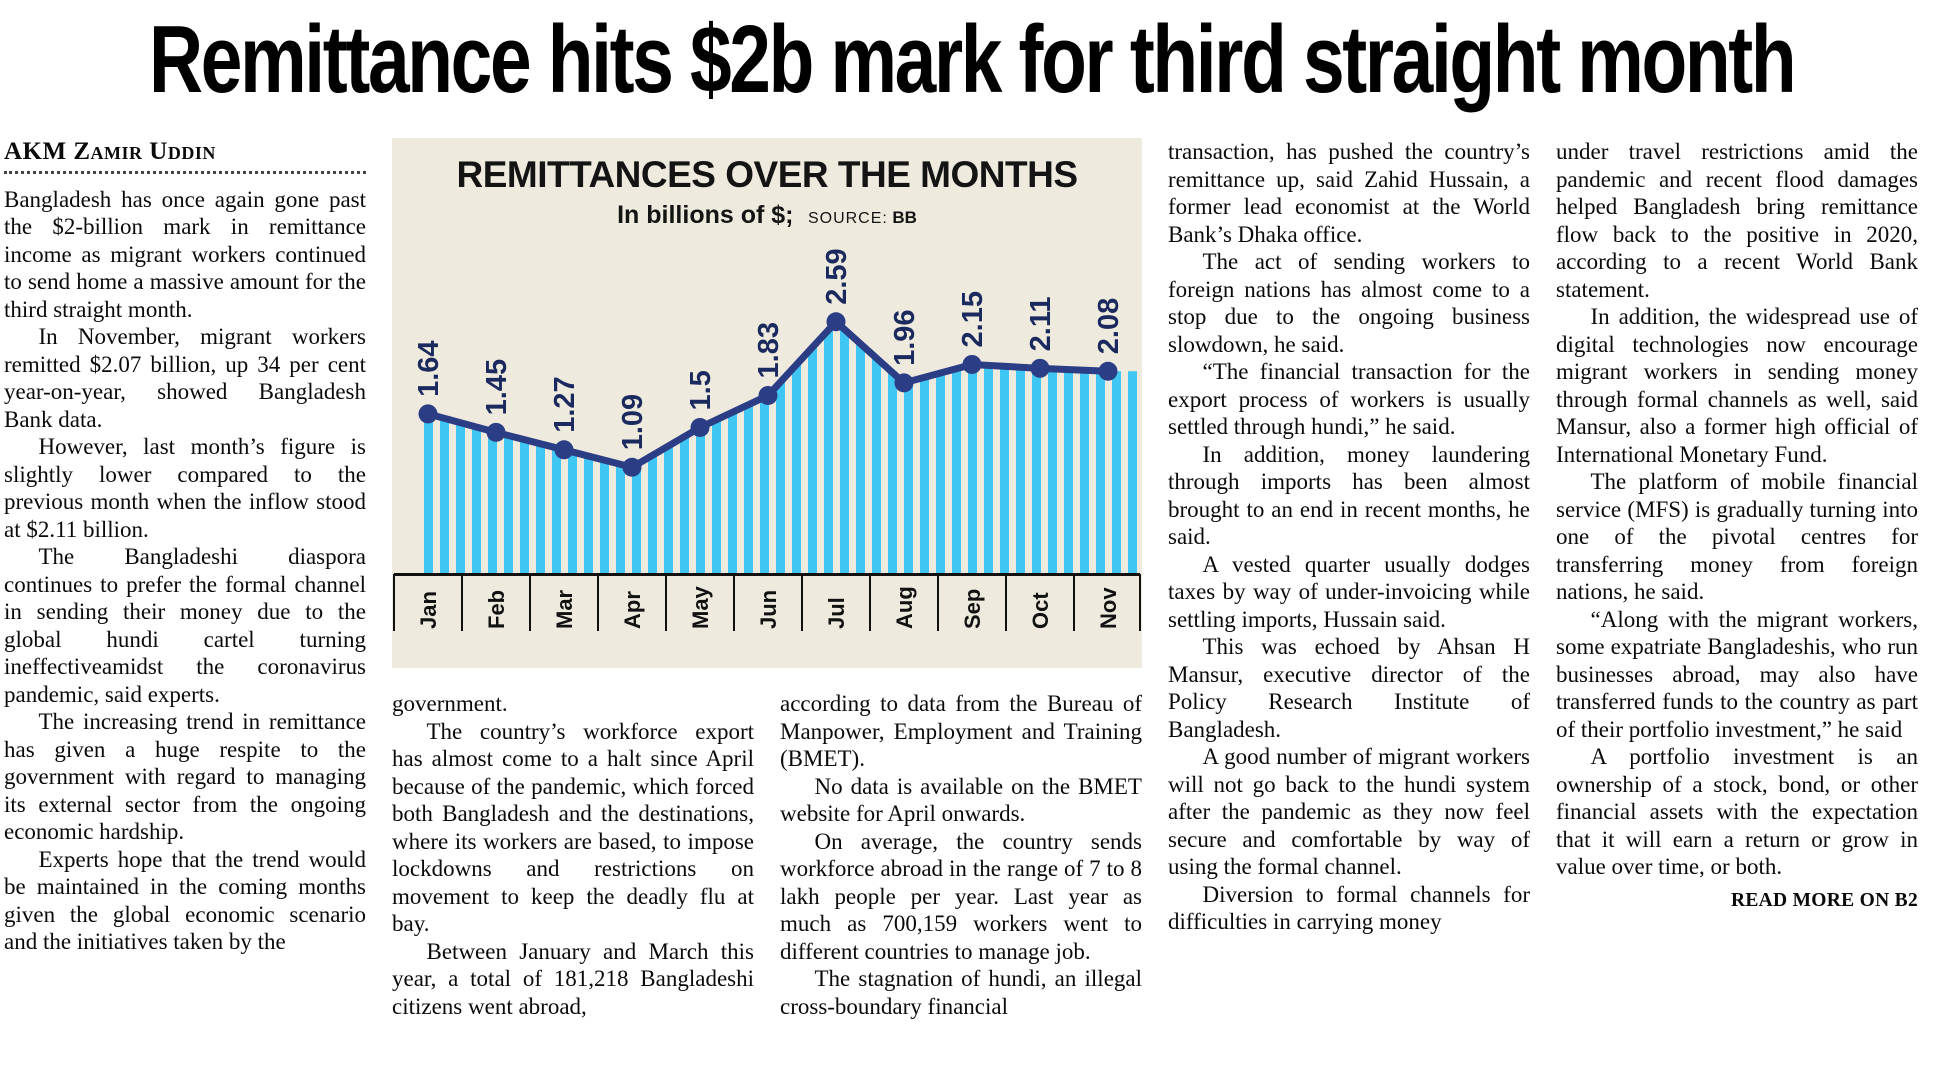 This screenshot has width=1943, height=1065. Describe the element at coordinates (429, 368) in the screenshot. I see `chart-value-label: 1.64` at that location.